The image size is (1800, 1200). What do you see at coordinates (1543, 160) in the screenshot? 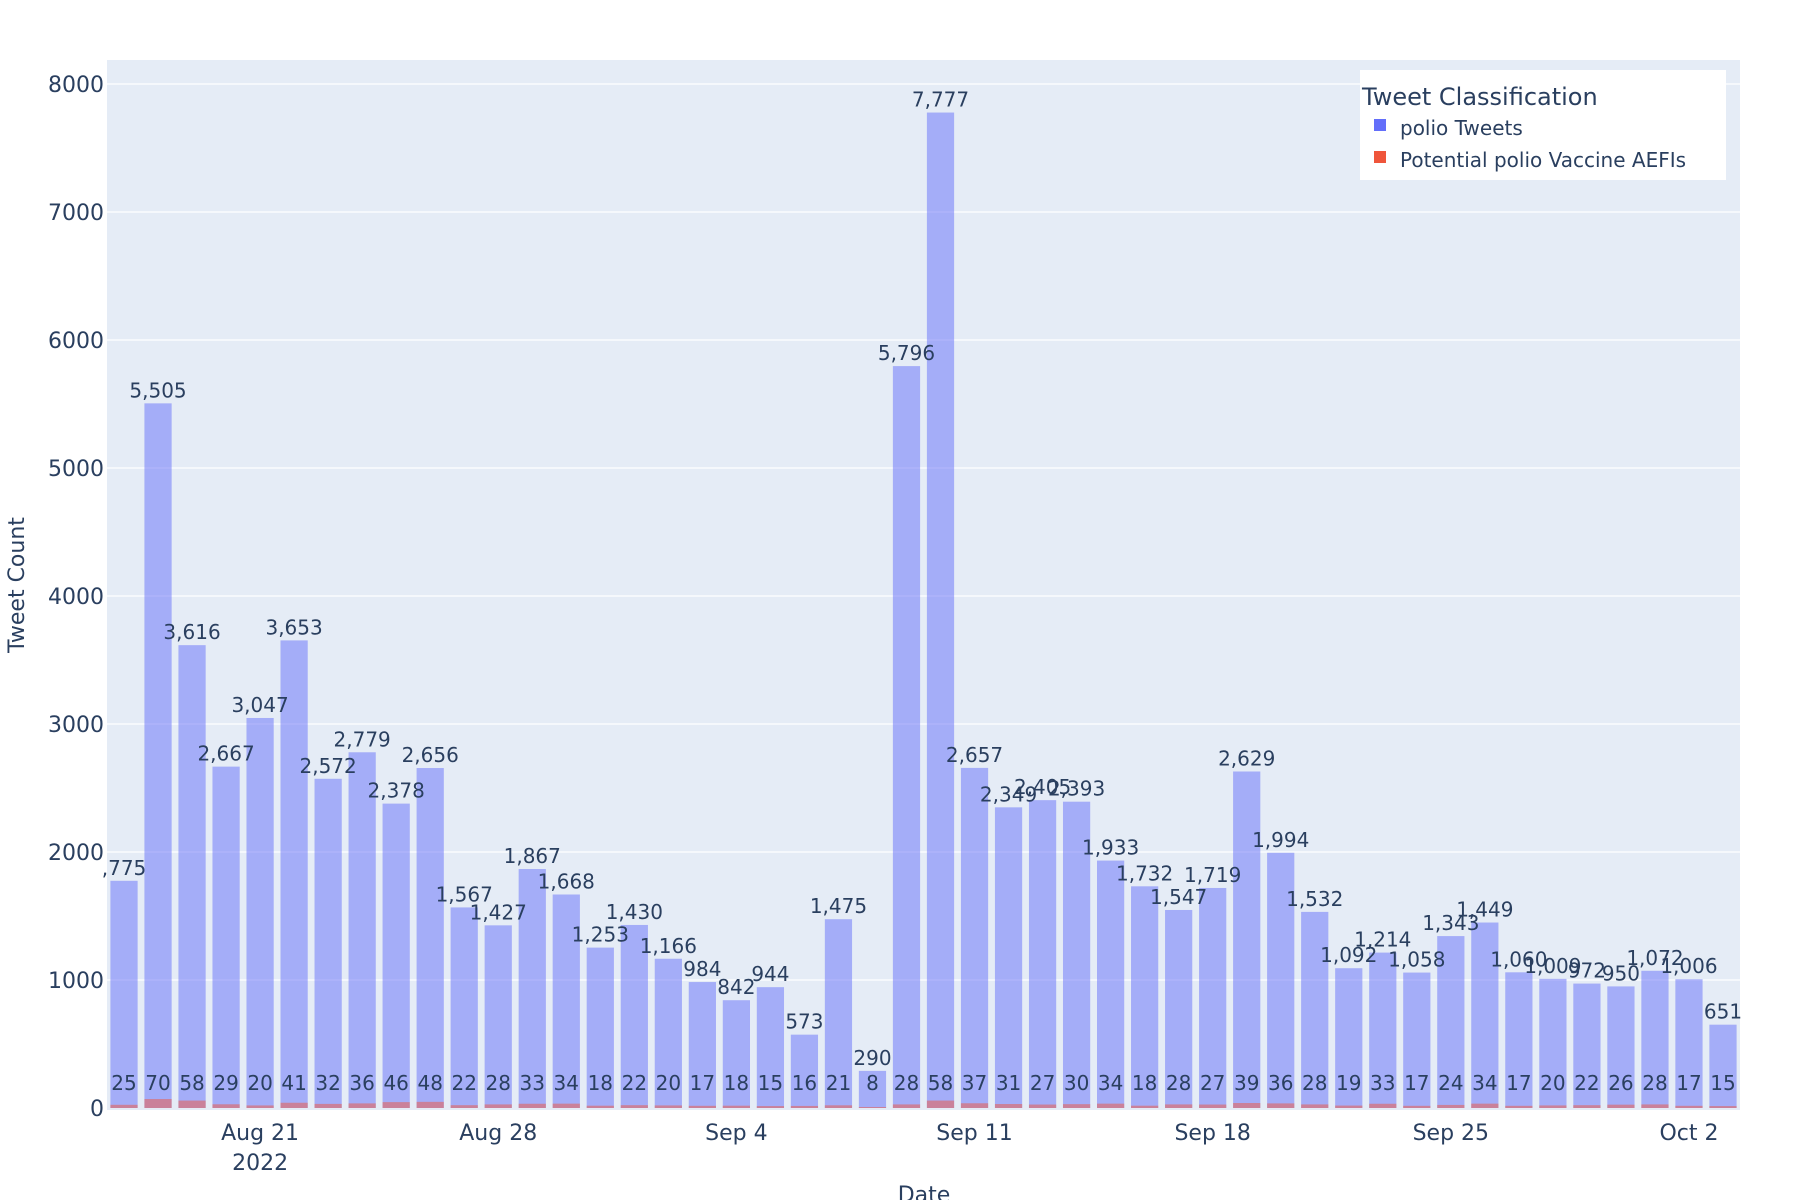
I see `legend-item-aefi: Potential polio Vaccine AEFIs` at bounding box center [1543, 160].